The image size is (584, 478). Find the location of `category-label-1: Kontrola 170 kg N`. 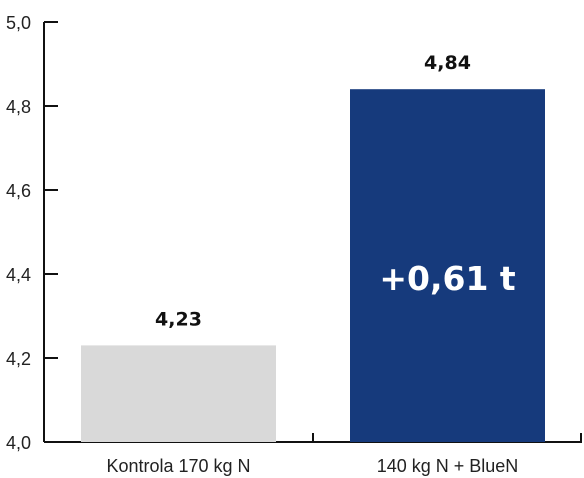

category-label-1: Kontrola 170 kg N is located at coordinates (178, 466).